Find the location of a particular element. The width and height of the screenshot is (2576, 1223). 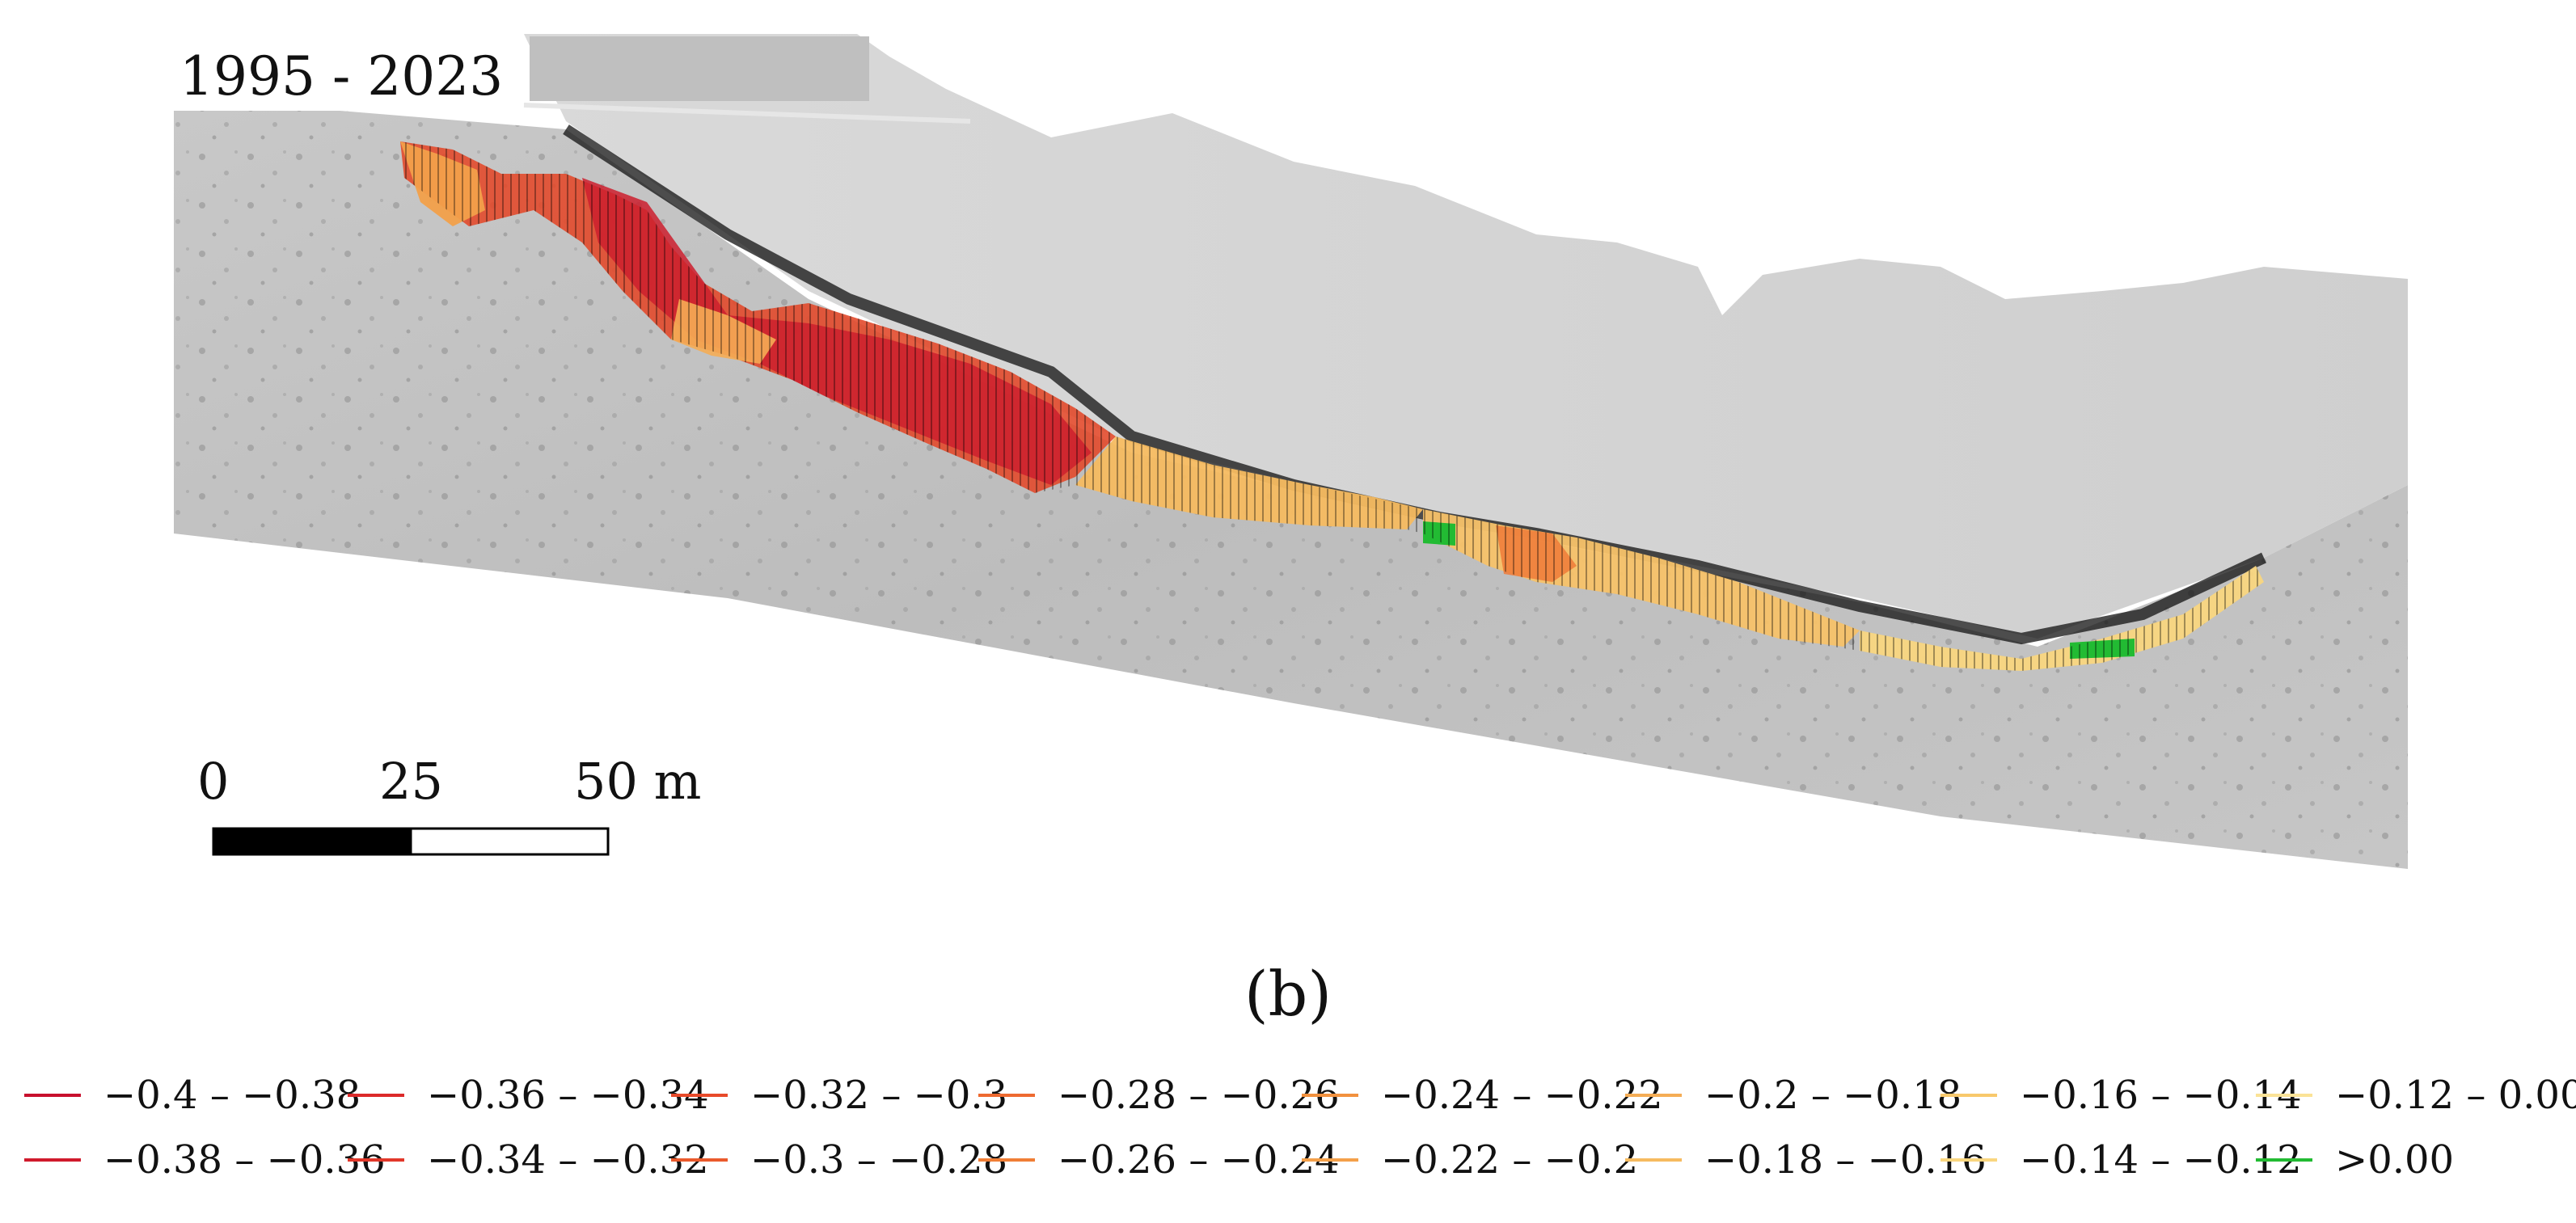

legend-item: −0.28 – −0.26 is located at coordinates (1159, 1095).